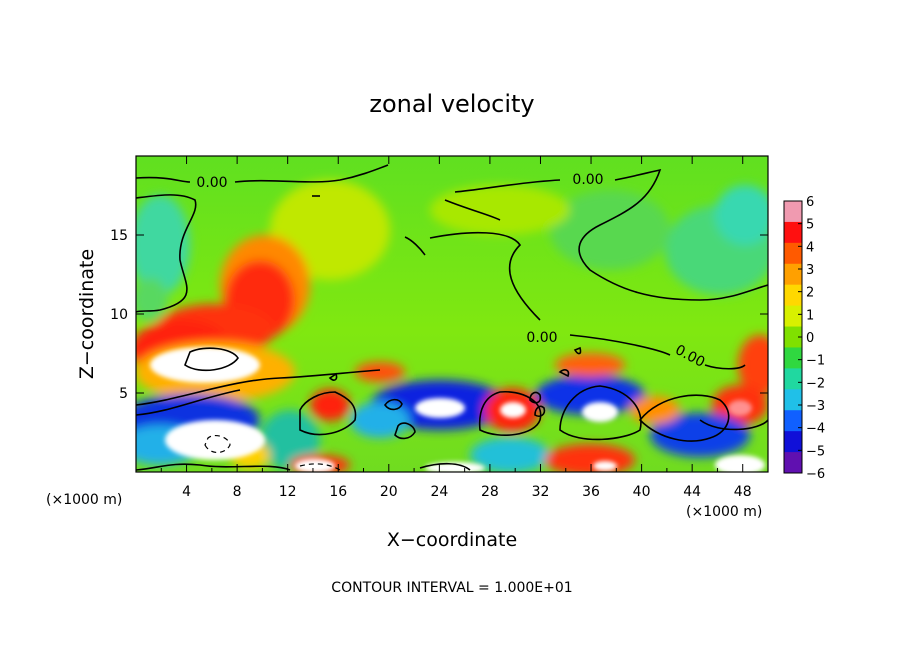 The height and width of the screenshot is (654, 904). Describe the element at coordinates (439, 492) in the screenshot. I see `x-tick-label: 24` at that location.